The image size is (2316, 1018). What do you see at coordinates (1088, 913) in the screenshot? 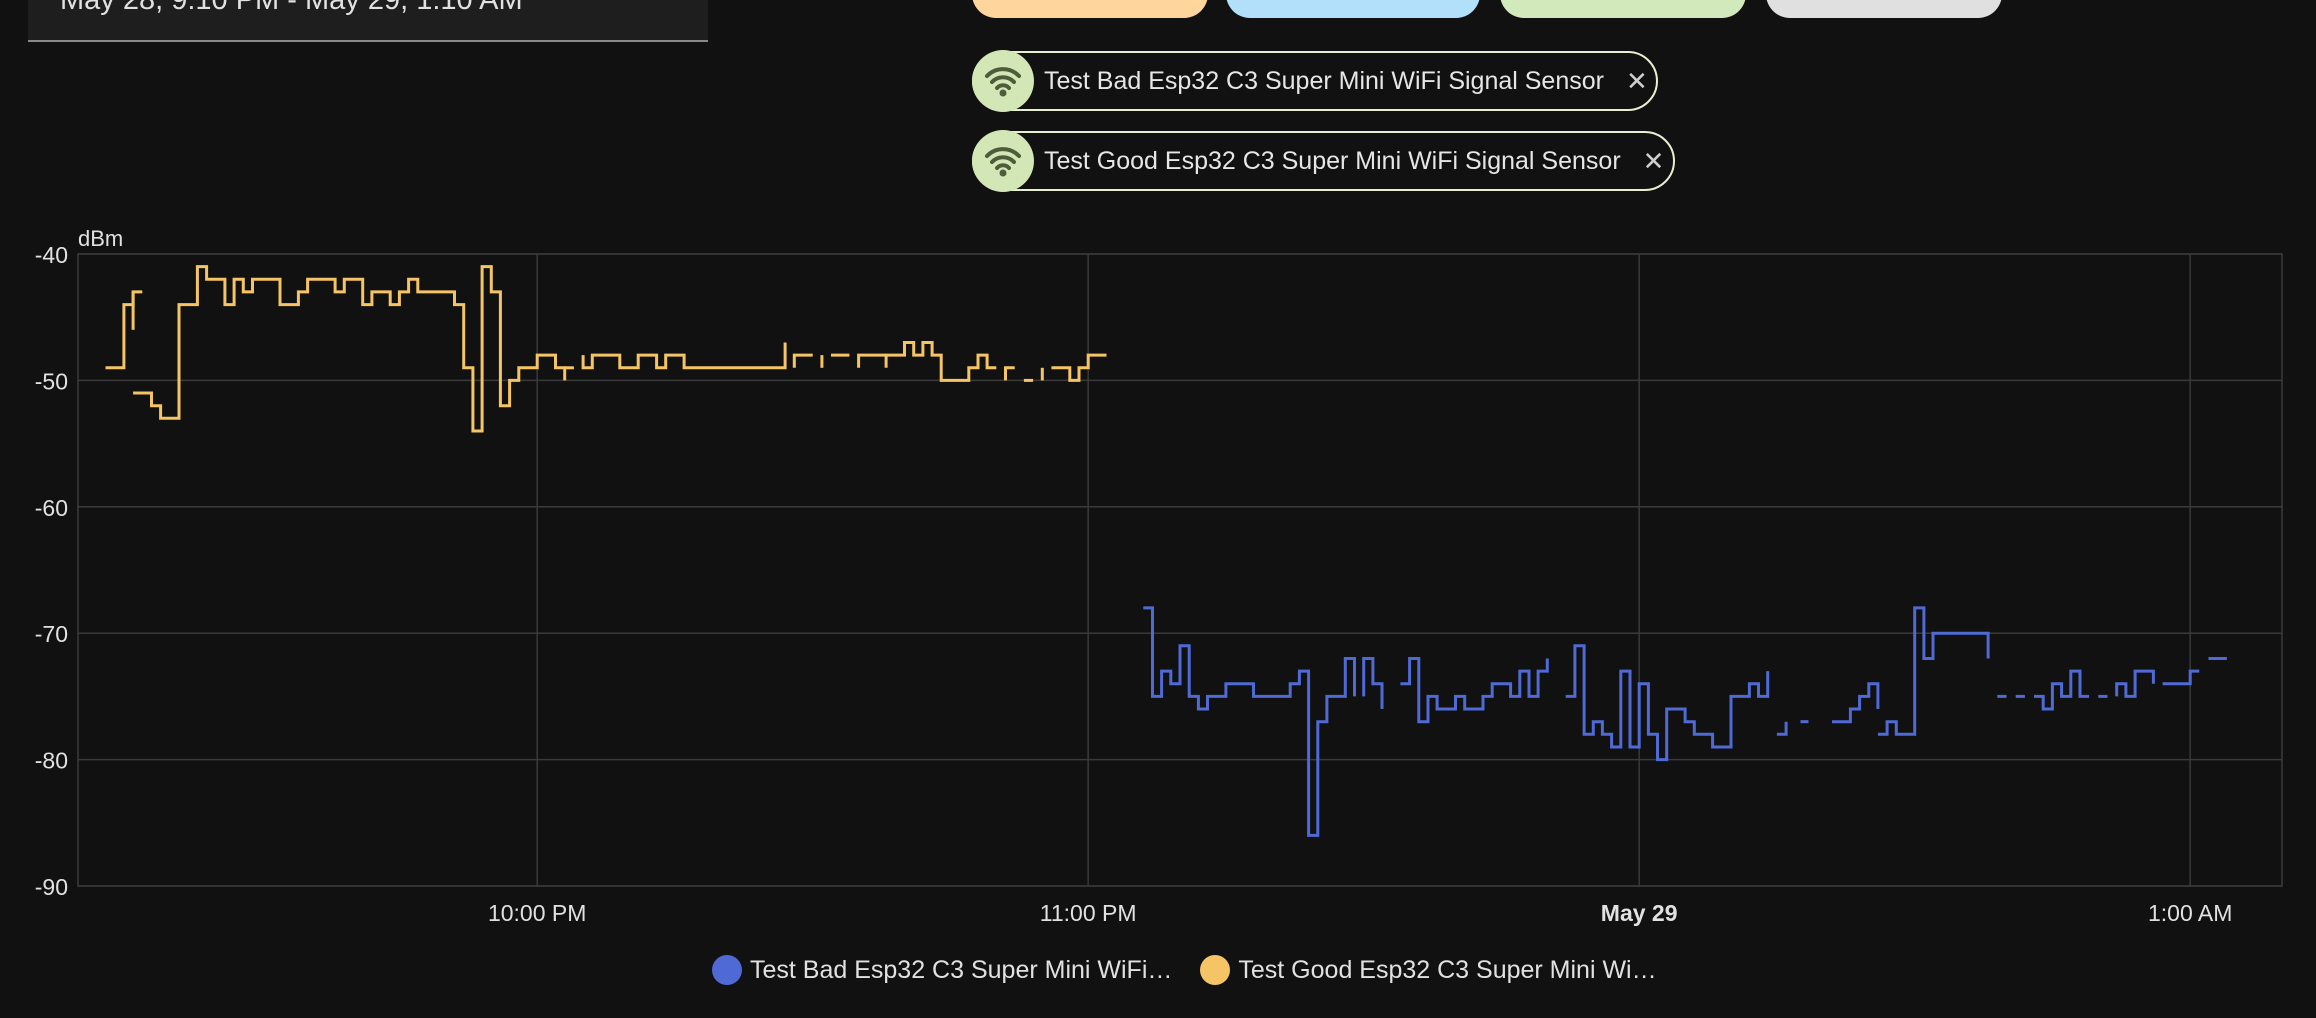
I see `x-tick-label: 11:00 PM` at bounding box center [1088, 913].